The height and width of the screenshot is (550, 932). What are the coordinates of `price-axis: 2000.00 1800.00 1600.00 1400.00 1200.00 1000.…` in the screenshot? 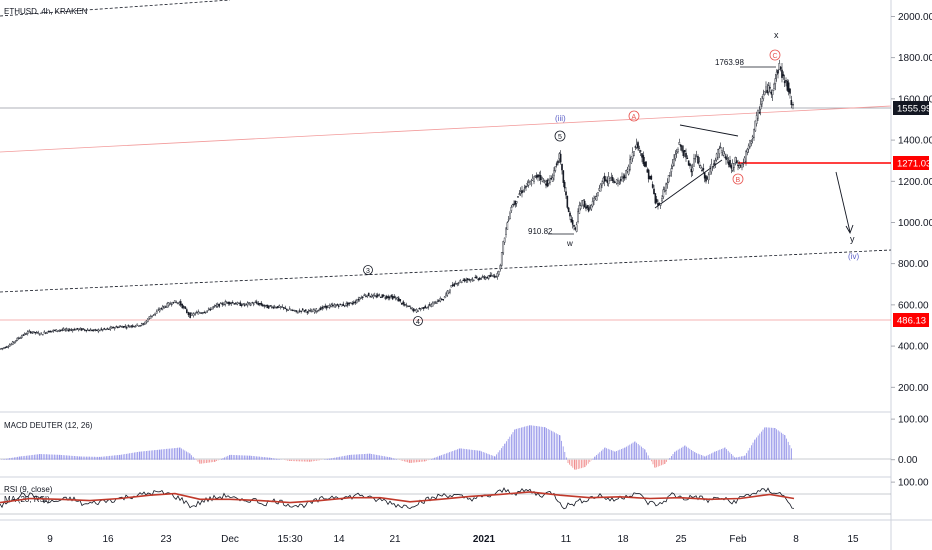 It's located at (911, 203).